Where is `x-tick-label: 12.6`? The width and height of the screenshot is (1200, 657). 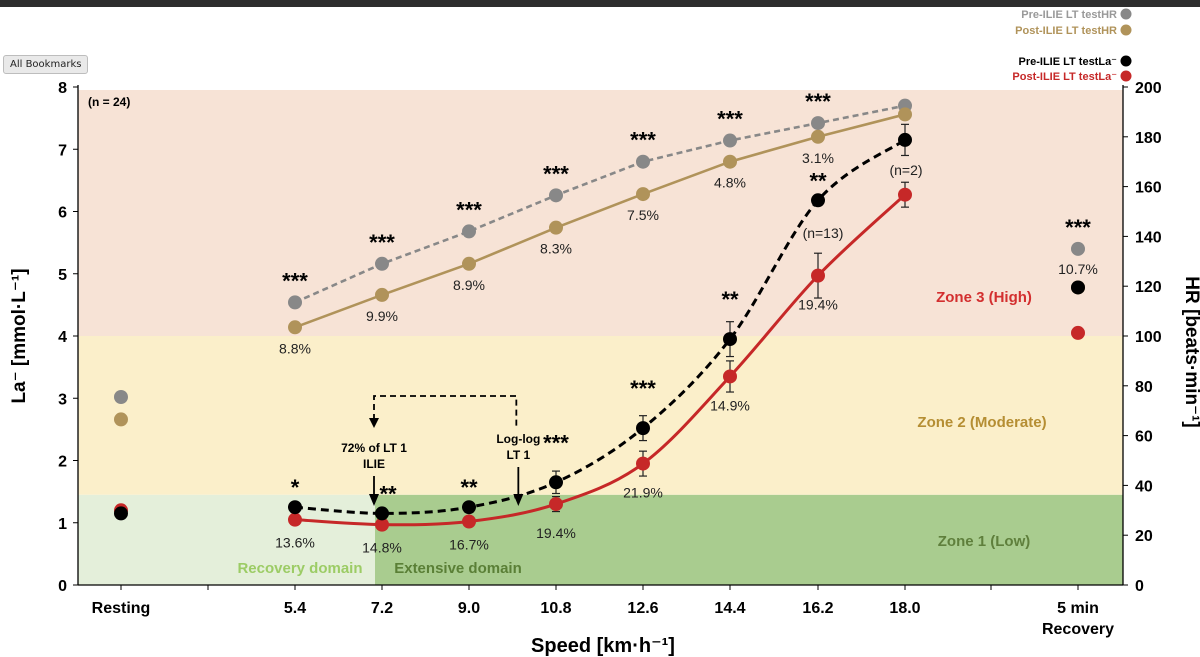
x-tick-label: 12.6 is located at coordinates (642, 608).